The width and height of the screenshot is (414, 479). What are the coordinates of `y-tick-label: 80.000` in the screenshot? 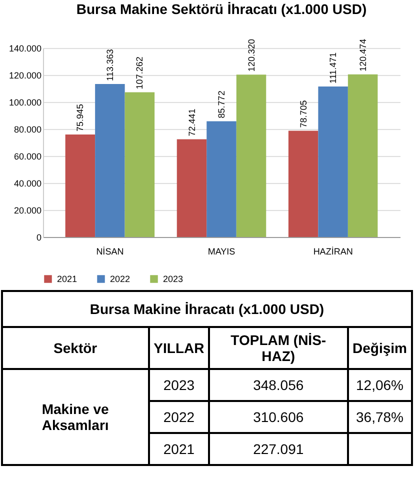 It's located at (28, 129).